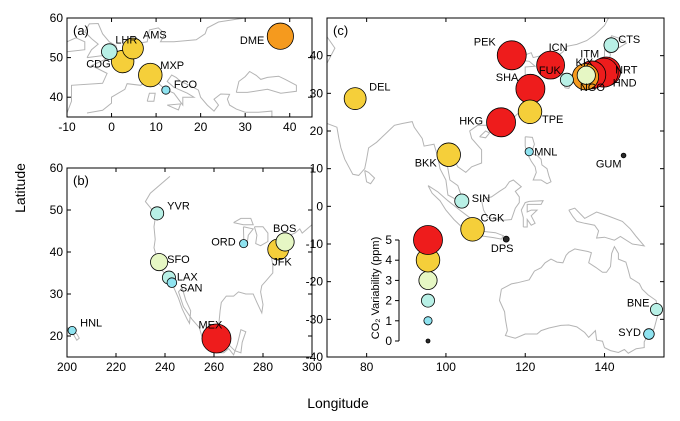 The image size is (680, 421). What do you see at coordinates (481, 199) in the screenshot?
I see `point-label-sin: SIN` at bounding box center [481, 199].